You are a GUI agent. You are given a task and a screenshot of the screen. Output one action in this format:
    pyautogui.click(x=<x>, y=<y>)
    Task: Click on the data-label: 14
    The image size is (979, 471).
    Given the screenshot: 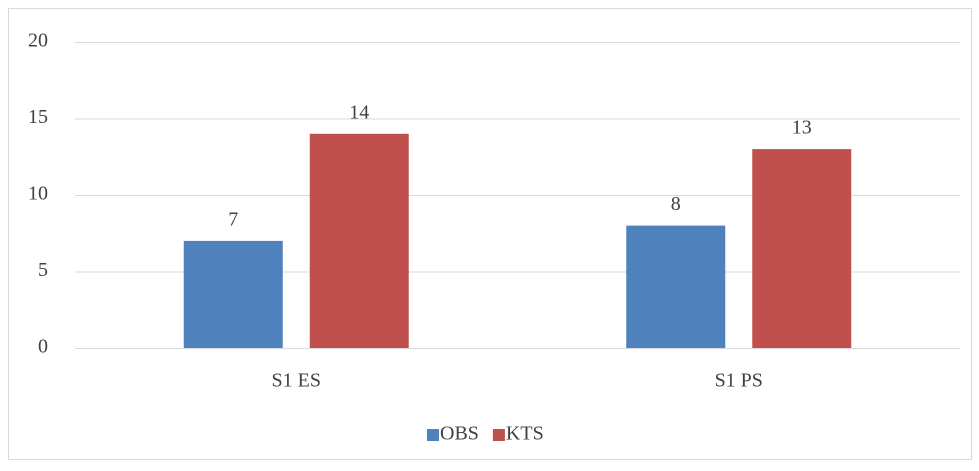 What is the action you would take?
    pyautogui.click(x=359, y=112)
    